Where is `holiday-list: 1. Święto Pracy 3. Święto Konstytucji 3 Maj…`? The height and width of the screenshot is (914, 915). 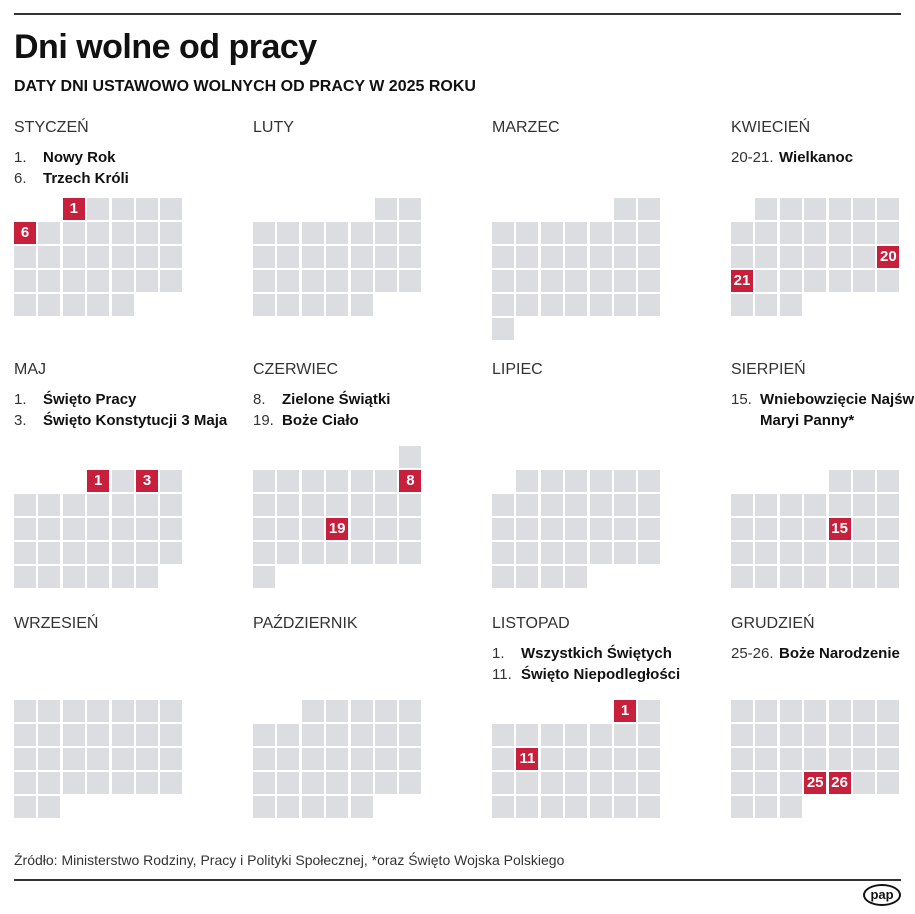
holiday-list: 1. Święto Pracy 3. Święto Konstytucji 3 Maj… is located at coordinates (129, 410).